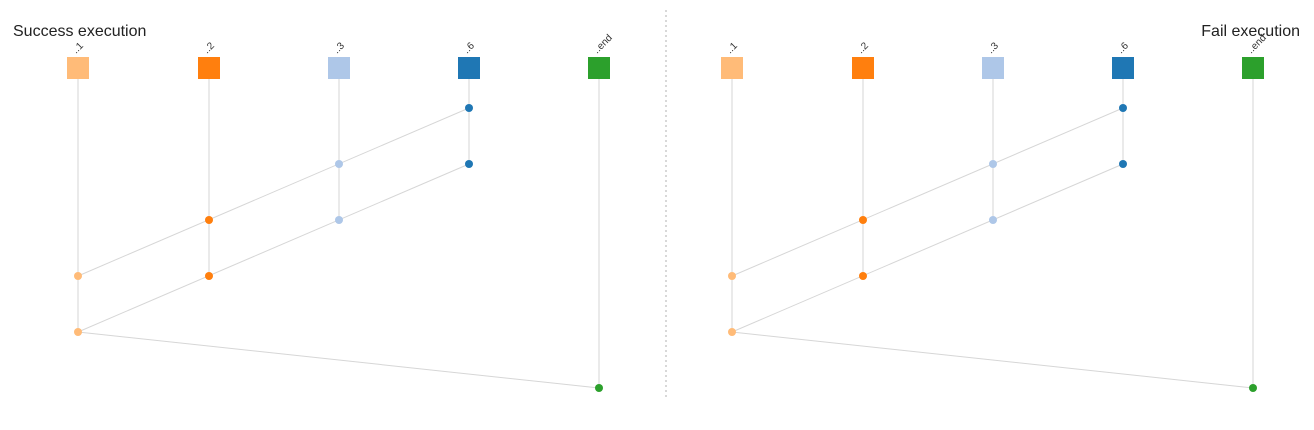  What do you see at coordinates (79, 31) in the screenshot?
I see `panel-title-success: Success execution` at bounding box center [79, 31].